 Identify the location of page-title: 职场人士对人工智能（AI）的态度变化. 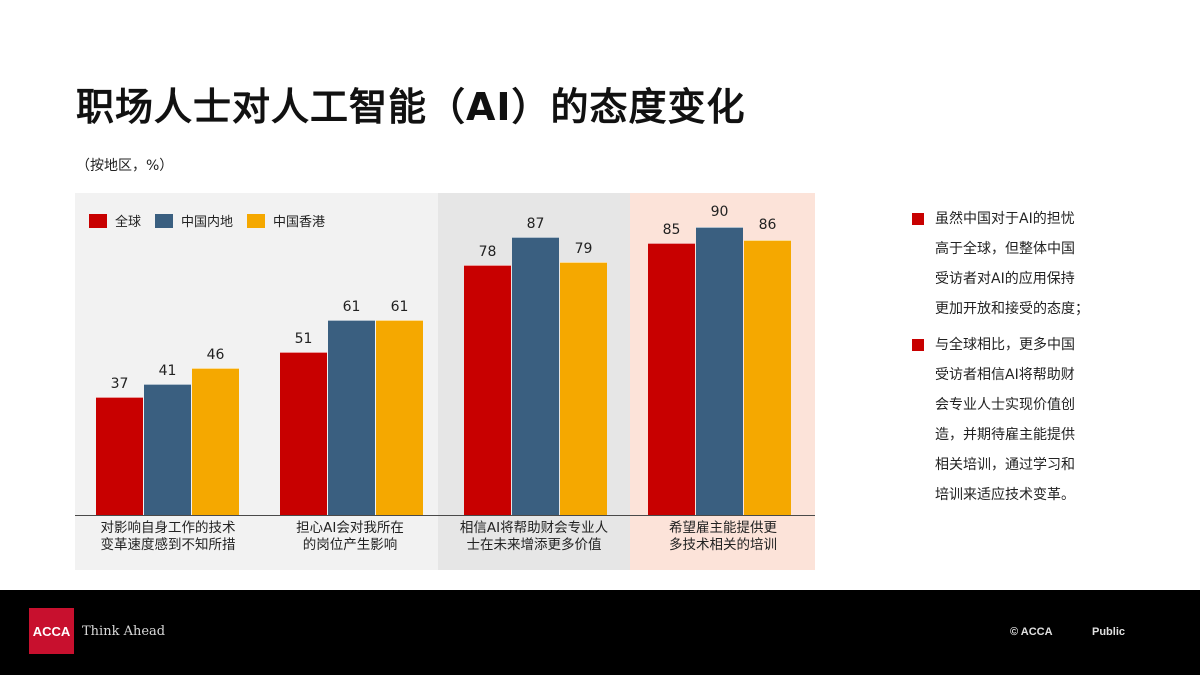
(411, 107).